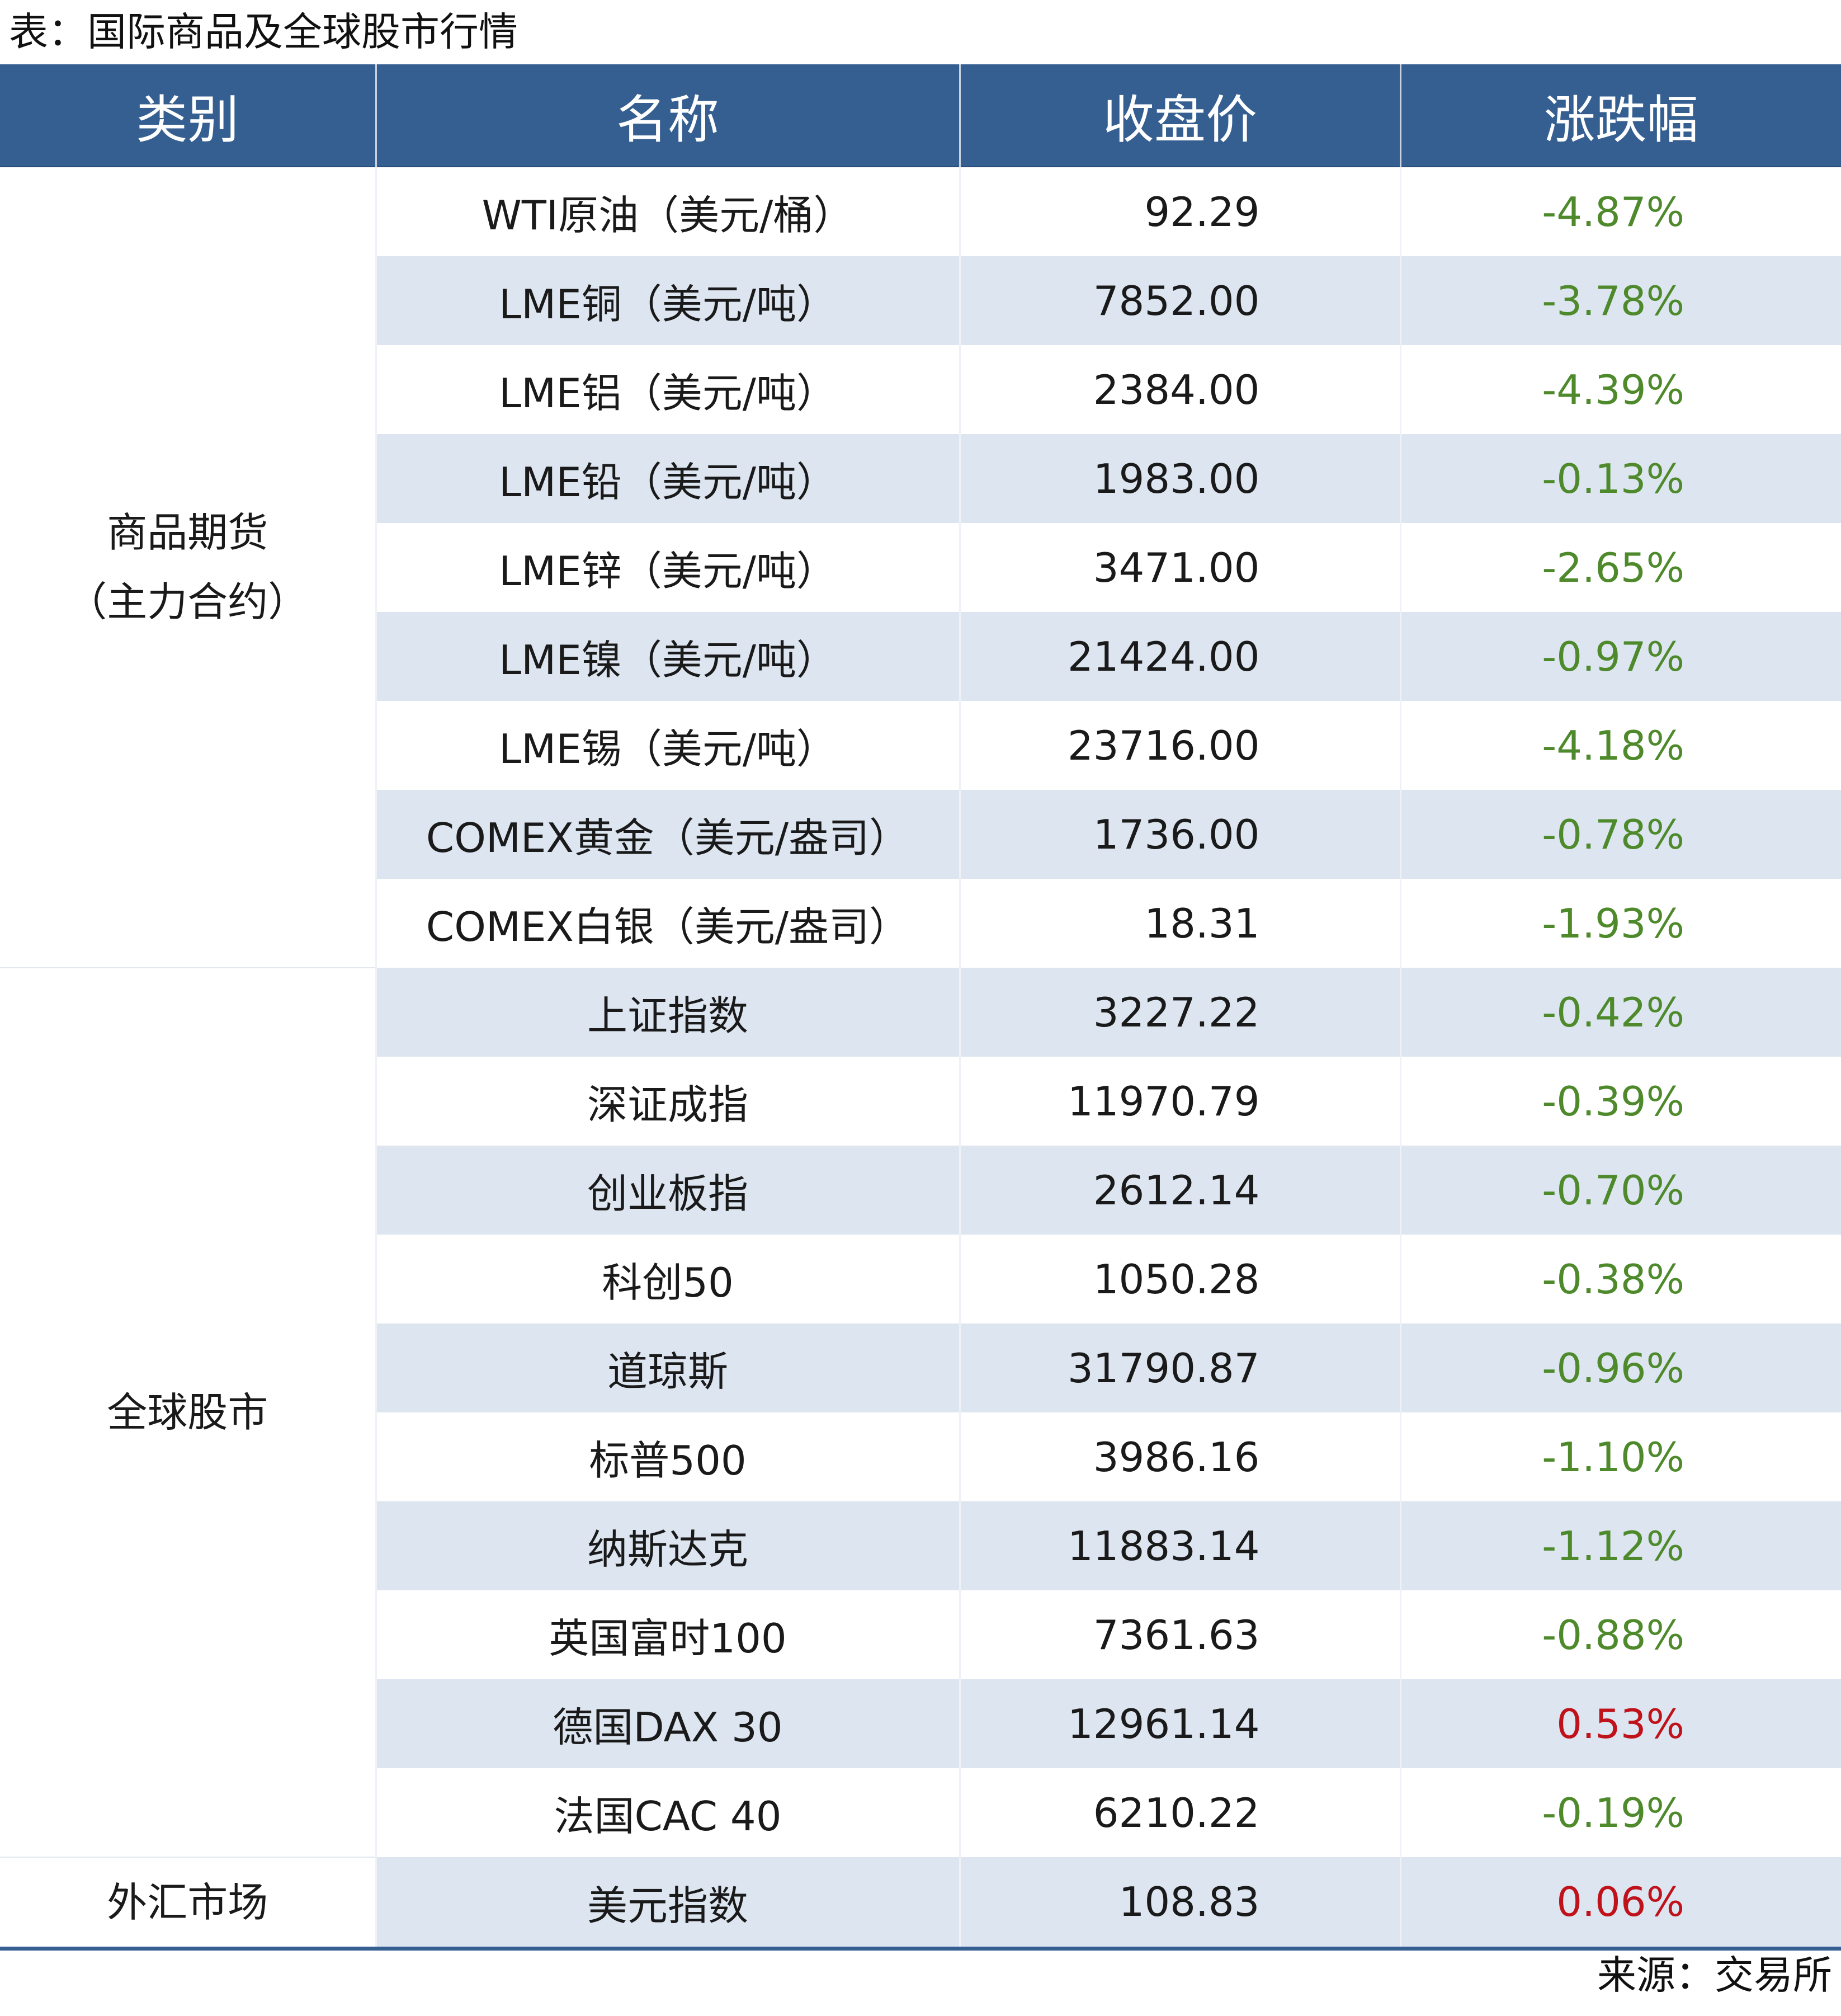 The width and height of the screenshot is (1841, 2016). I want to click on table-row: 德国DAX 30 12961.14 0.53%, so click(920, 1723).